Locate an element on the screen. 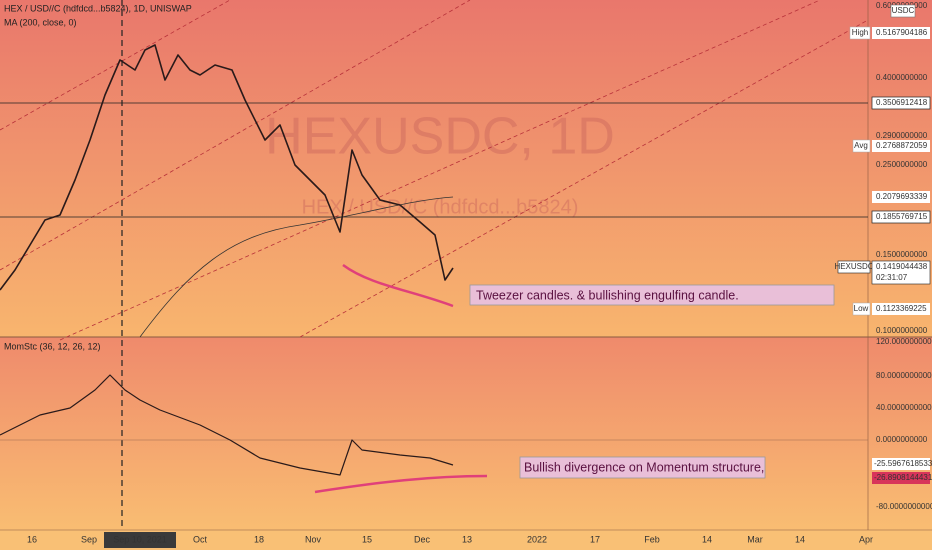  time-label: Sep 10, 2021 is located at coordinates (140, 539).